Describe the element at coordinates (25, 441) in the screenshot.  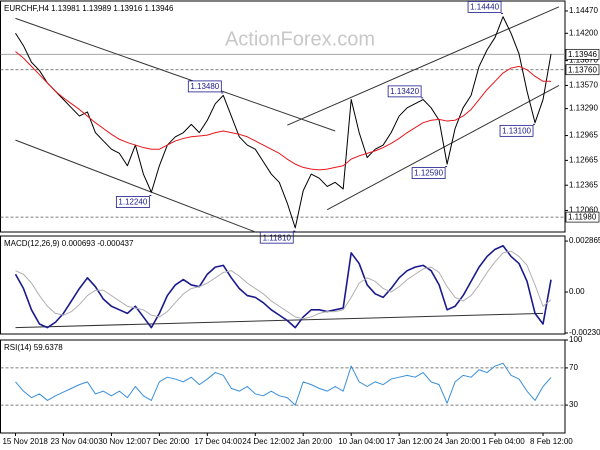
I see `x-tick-label: 15 Nov 2018` at that location.